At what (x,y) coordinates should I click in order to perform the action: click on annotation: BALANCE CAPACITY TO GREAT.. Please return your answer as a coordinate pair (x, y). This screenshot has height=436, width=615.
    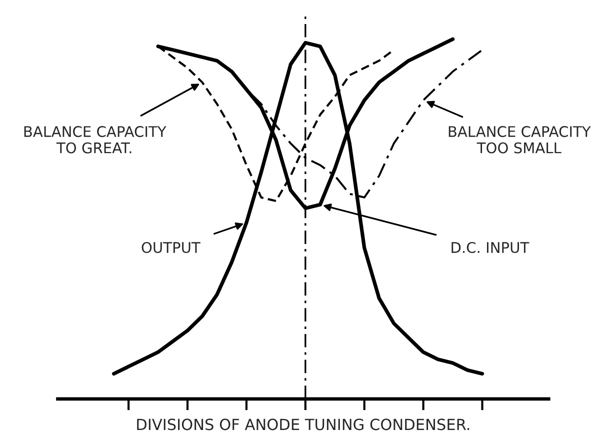
    Looking at the image, I should click on (95, 140).